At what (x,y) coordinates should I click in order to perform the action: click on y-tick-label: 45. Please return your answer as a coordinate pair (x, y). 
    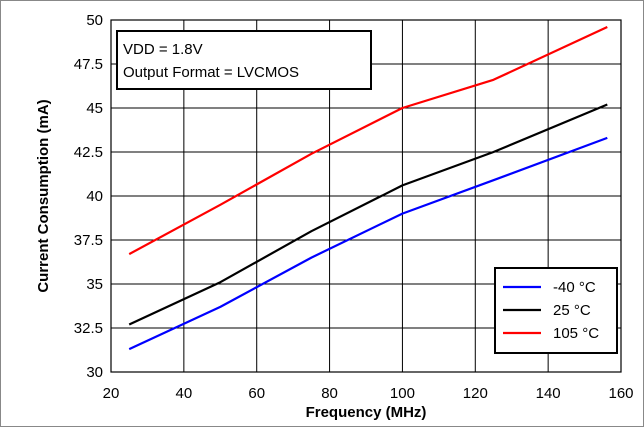
    Looking at the image, I should click on (94, 108).